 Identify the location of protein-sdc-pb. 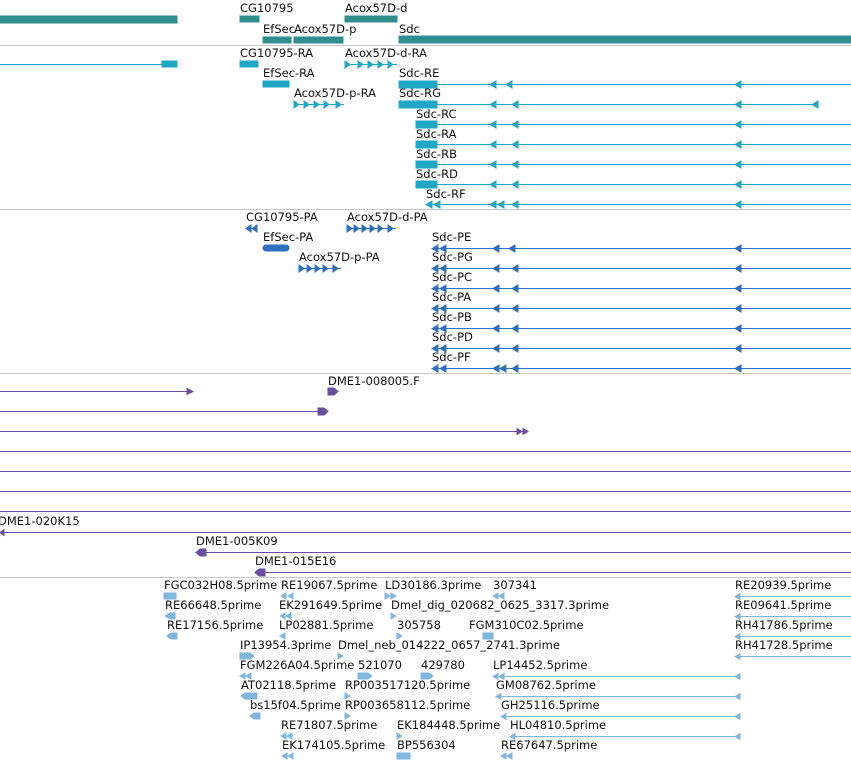
(641, 328).